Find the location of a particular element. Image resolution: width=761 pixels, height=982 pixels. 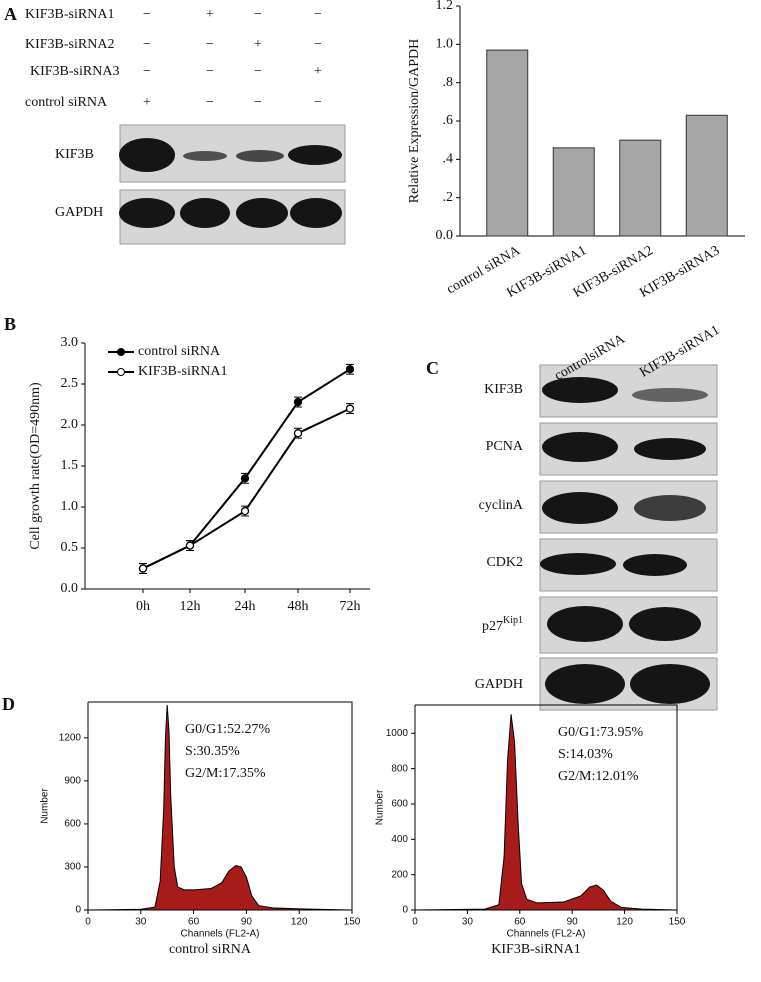

y-tick-label: 1.5 is located at coordinates (70, 465).